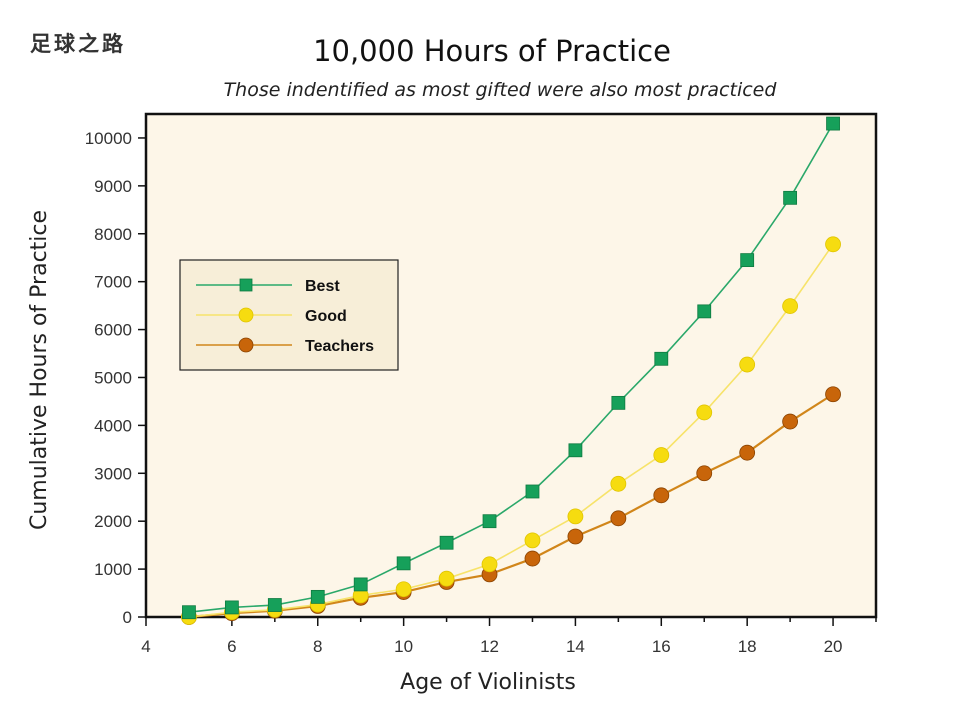 Image resolution: width=969 pixels, height=717 pixels. Describe the element at coordinates (113, 186) in the screenshot. I see `y-tick-label: 9000` at that location.